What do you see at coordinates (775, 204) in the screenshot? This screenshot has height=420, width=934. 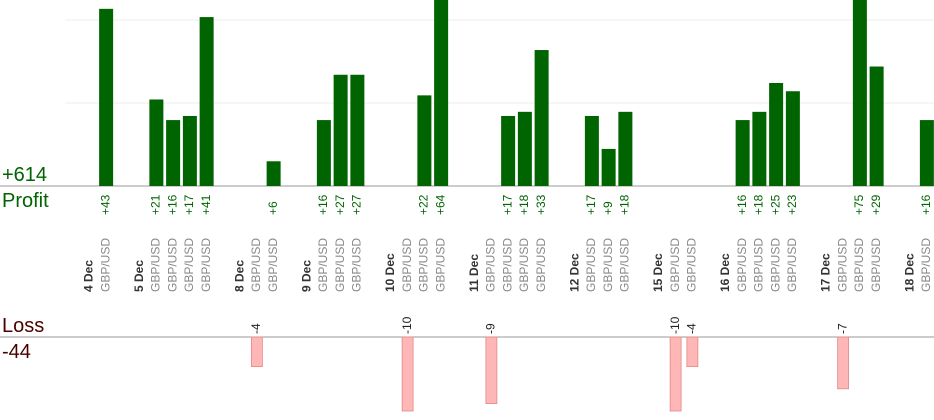 I see `profit-value-label: +25` at bounding box center [775, 204].